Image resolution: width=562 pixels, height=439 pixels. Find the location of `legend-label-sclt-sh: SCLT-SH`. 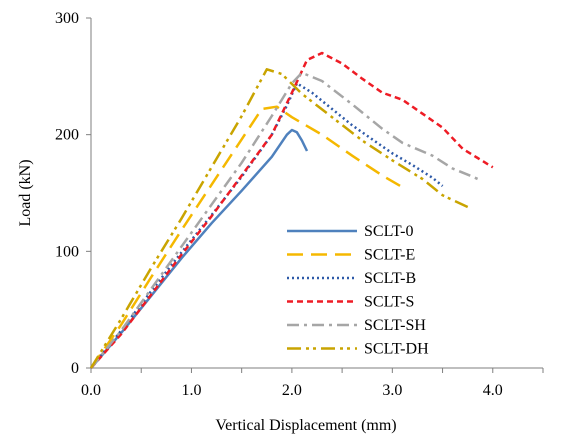

legend-label-sclt-sh: SCLT-SH is located at coordinates (395, 325).